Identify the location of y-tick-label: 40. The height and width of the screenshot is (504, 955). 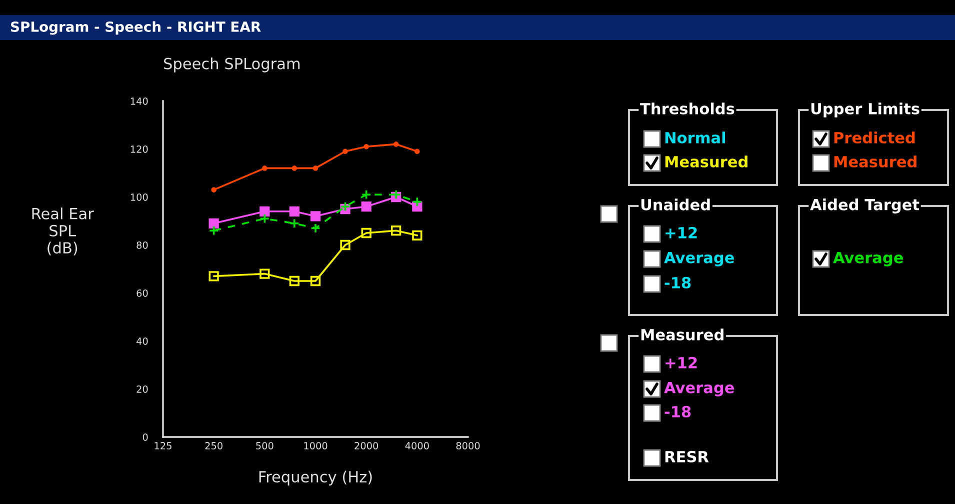
(142, 341).